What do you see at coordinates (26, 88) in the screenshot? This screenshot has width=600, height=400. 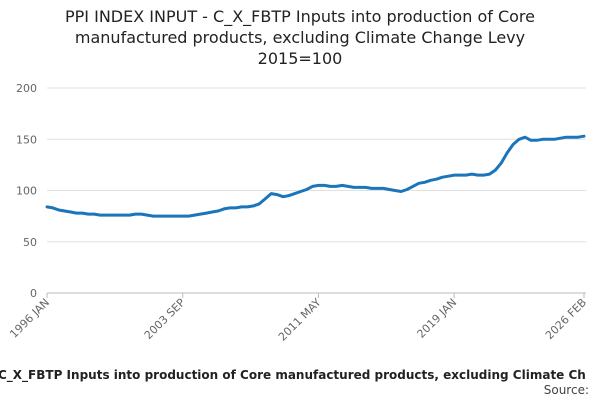 I see `y-tick-label: 200` at bounding box center [26, 88].